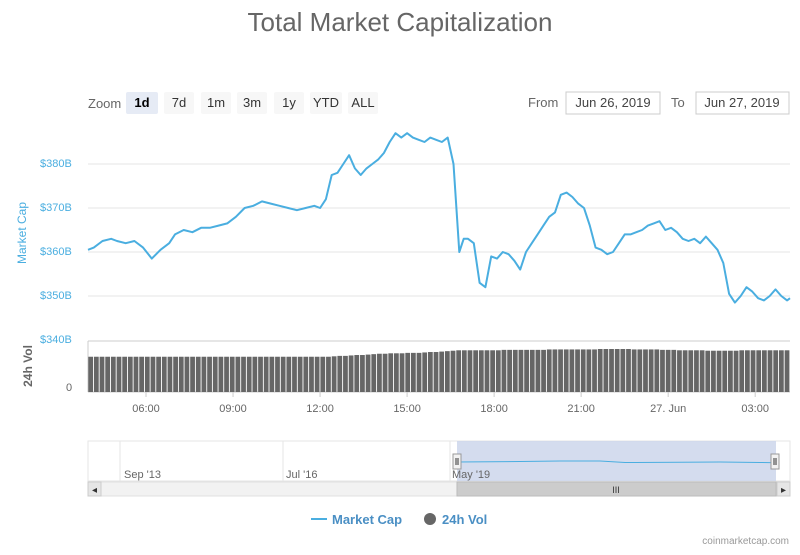 This screenshot has height=555, width=800. I want to click on range-button-1d: 1d, so click(142, 103).